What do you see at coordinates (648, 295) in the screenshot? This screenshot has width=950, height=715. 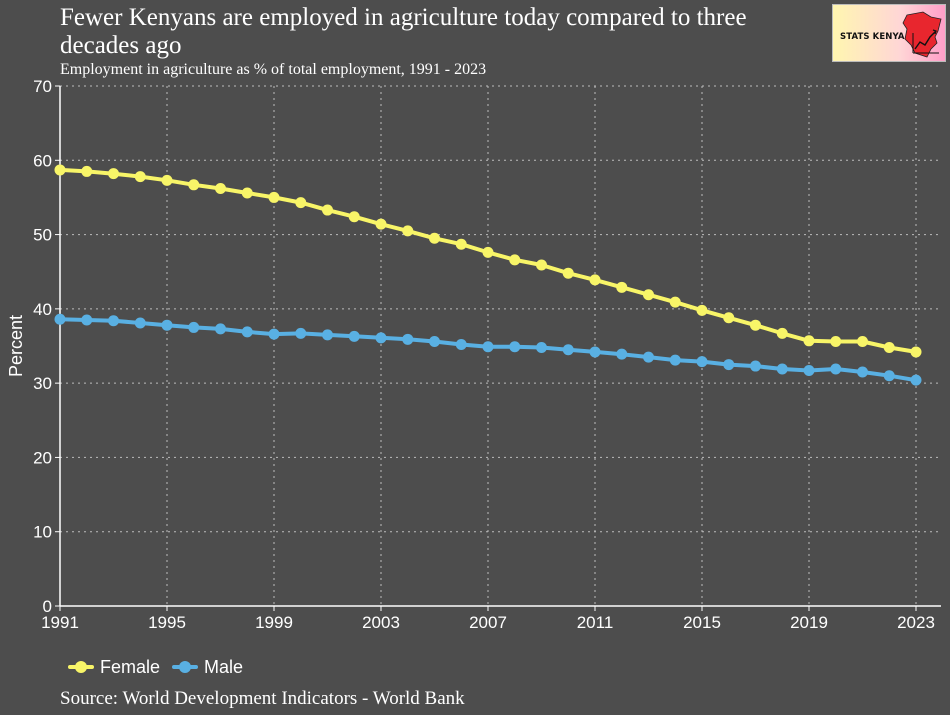 I see `data-point-female-2013` at bounding box center [648, 295].